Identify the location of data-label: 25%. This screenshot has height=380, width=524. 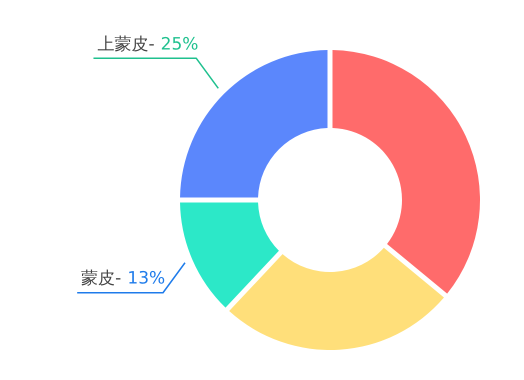
(179, 44).